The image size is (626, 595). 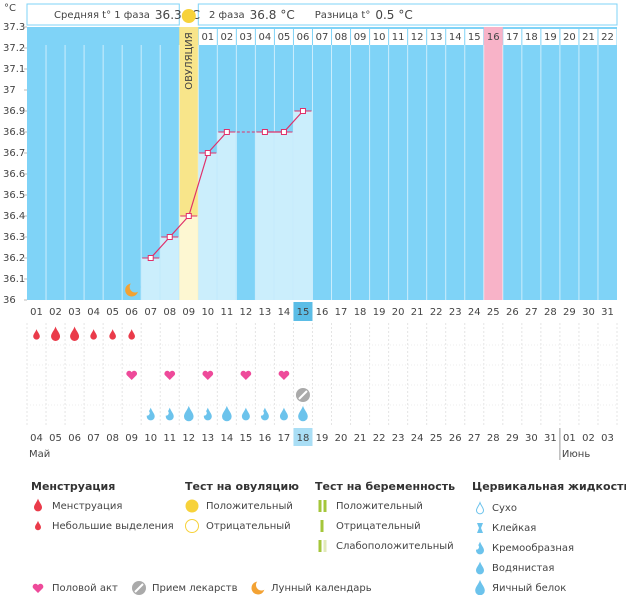 I want to click on today-cell, so click(x=303, y=311).